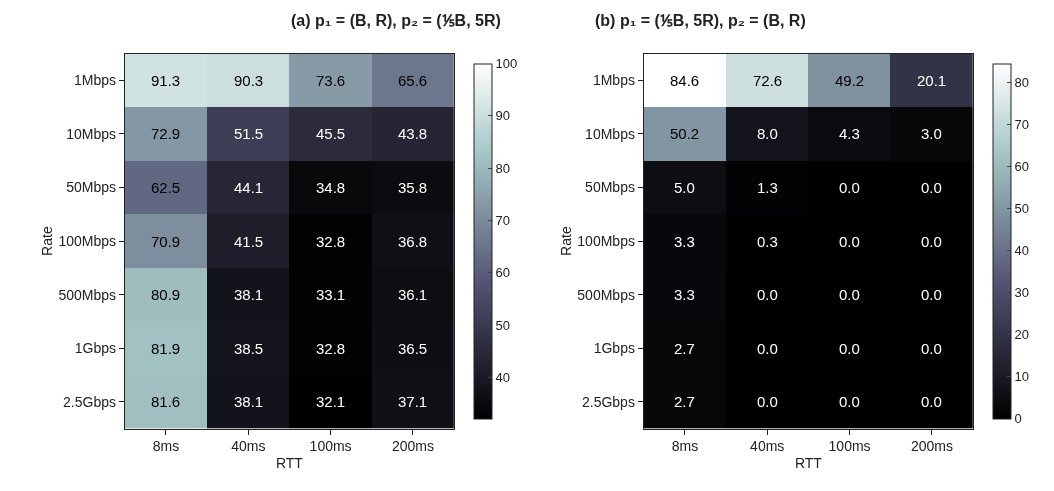  I want to click on color-bar-label: 90, so click(503, 116).